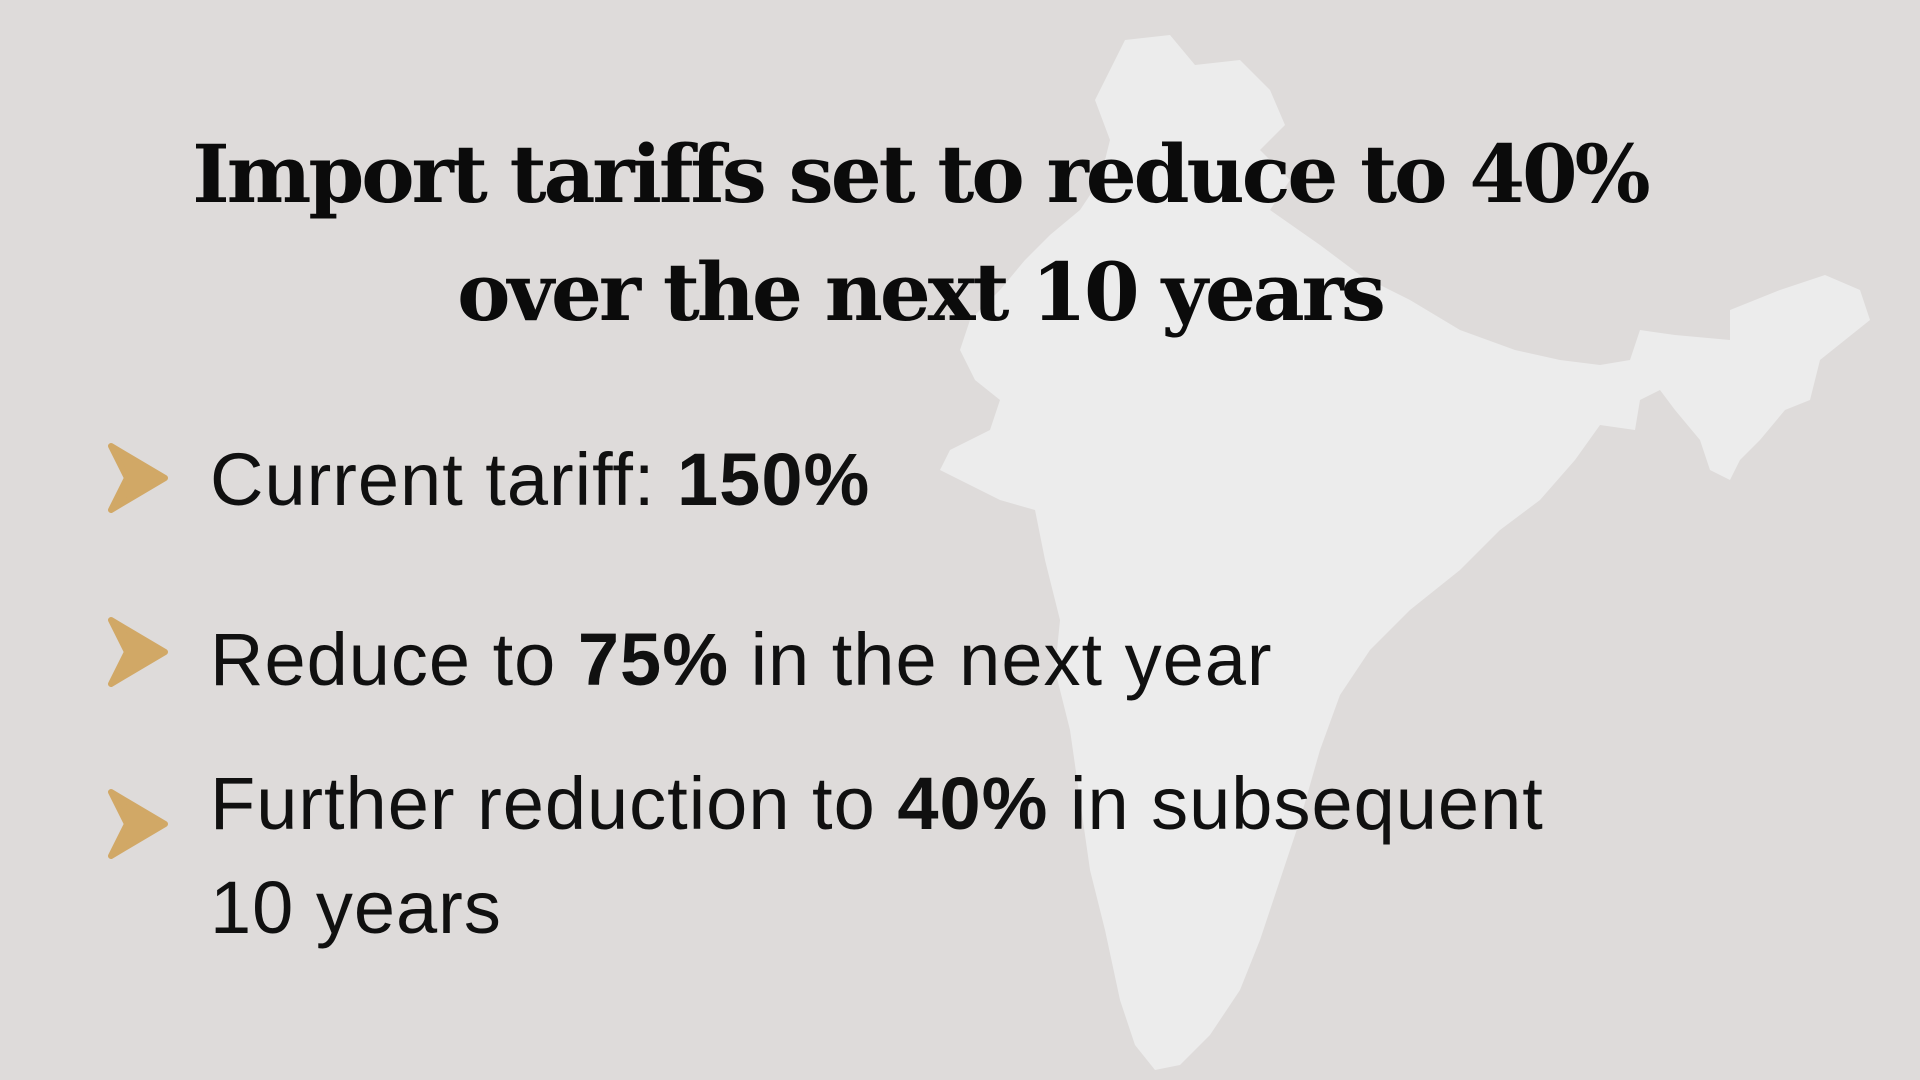  Describe the element at coordinates (1010, 480) in the screenshot. I see `bullet-text: Current tariff: 150%` at that location.